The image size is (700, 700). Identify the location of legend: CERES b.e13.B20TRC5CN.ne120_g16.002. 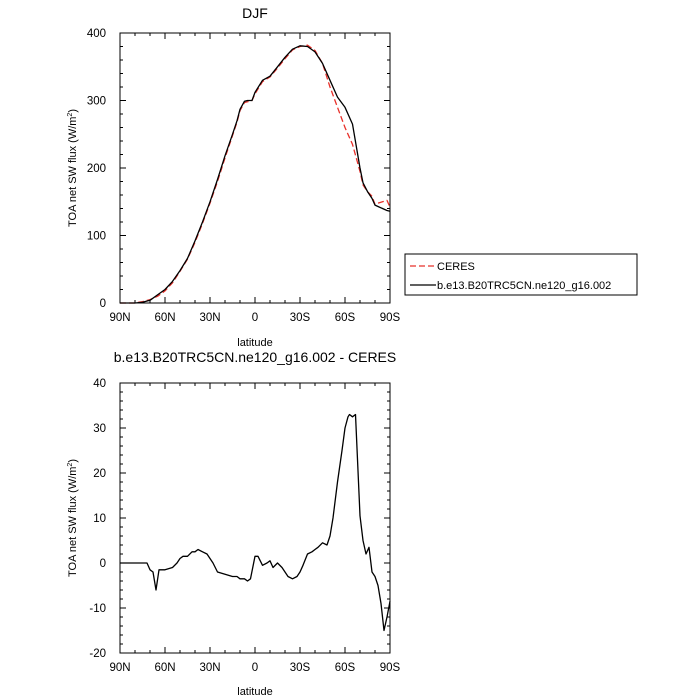
(521, 274).